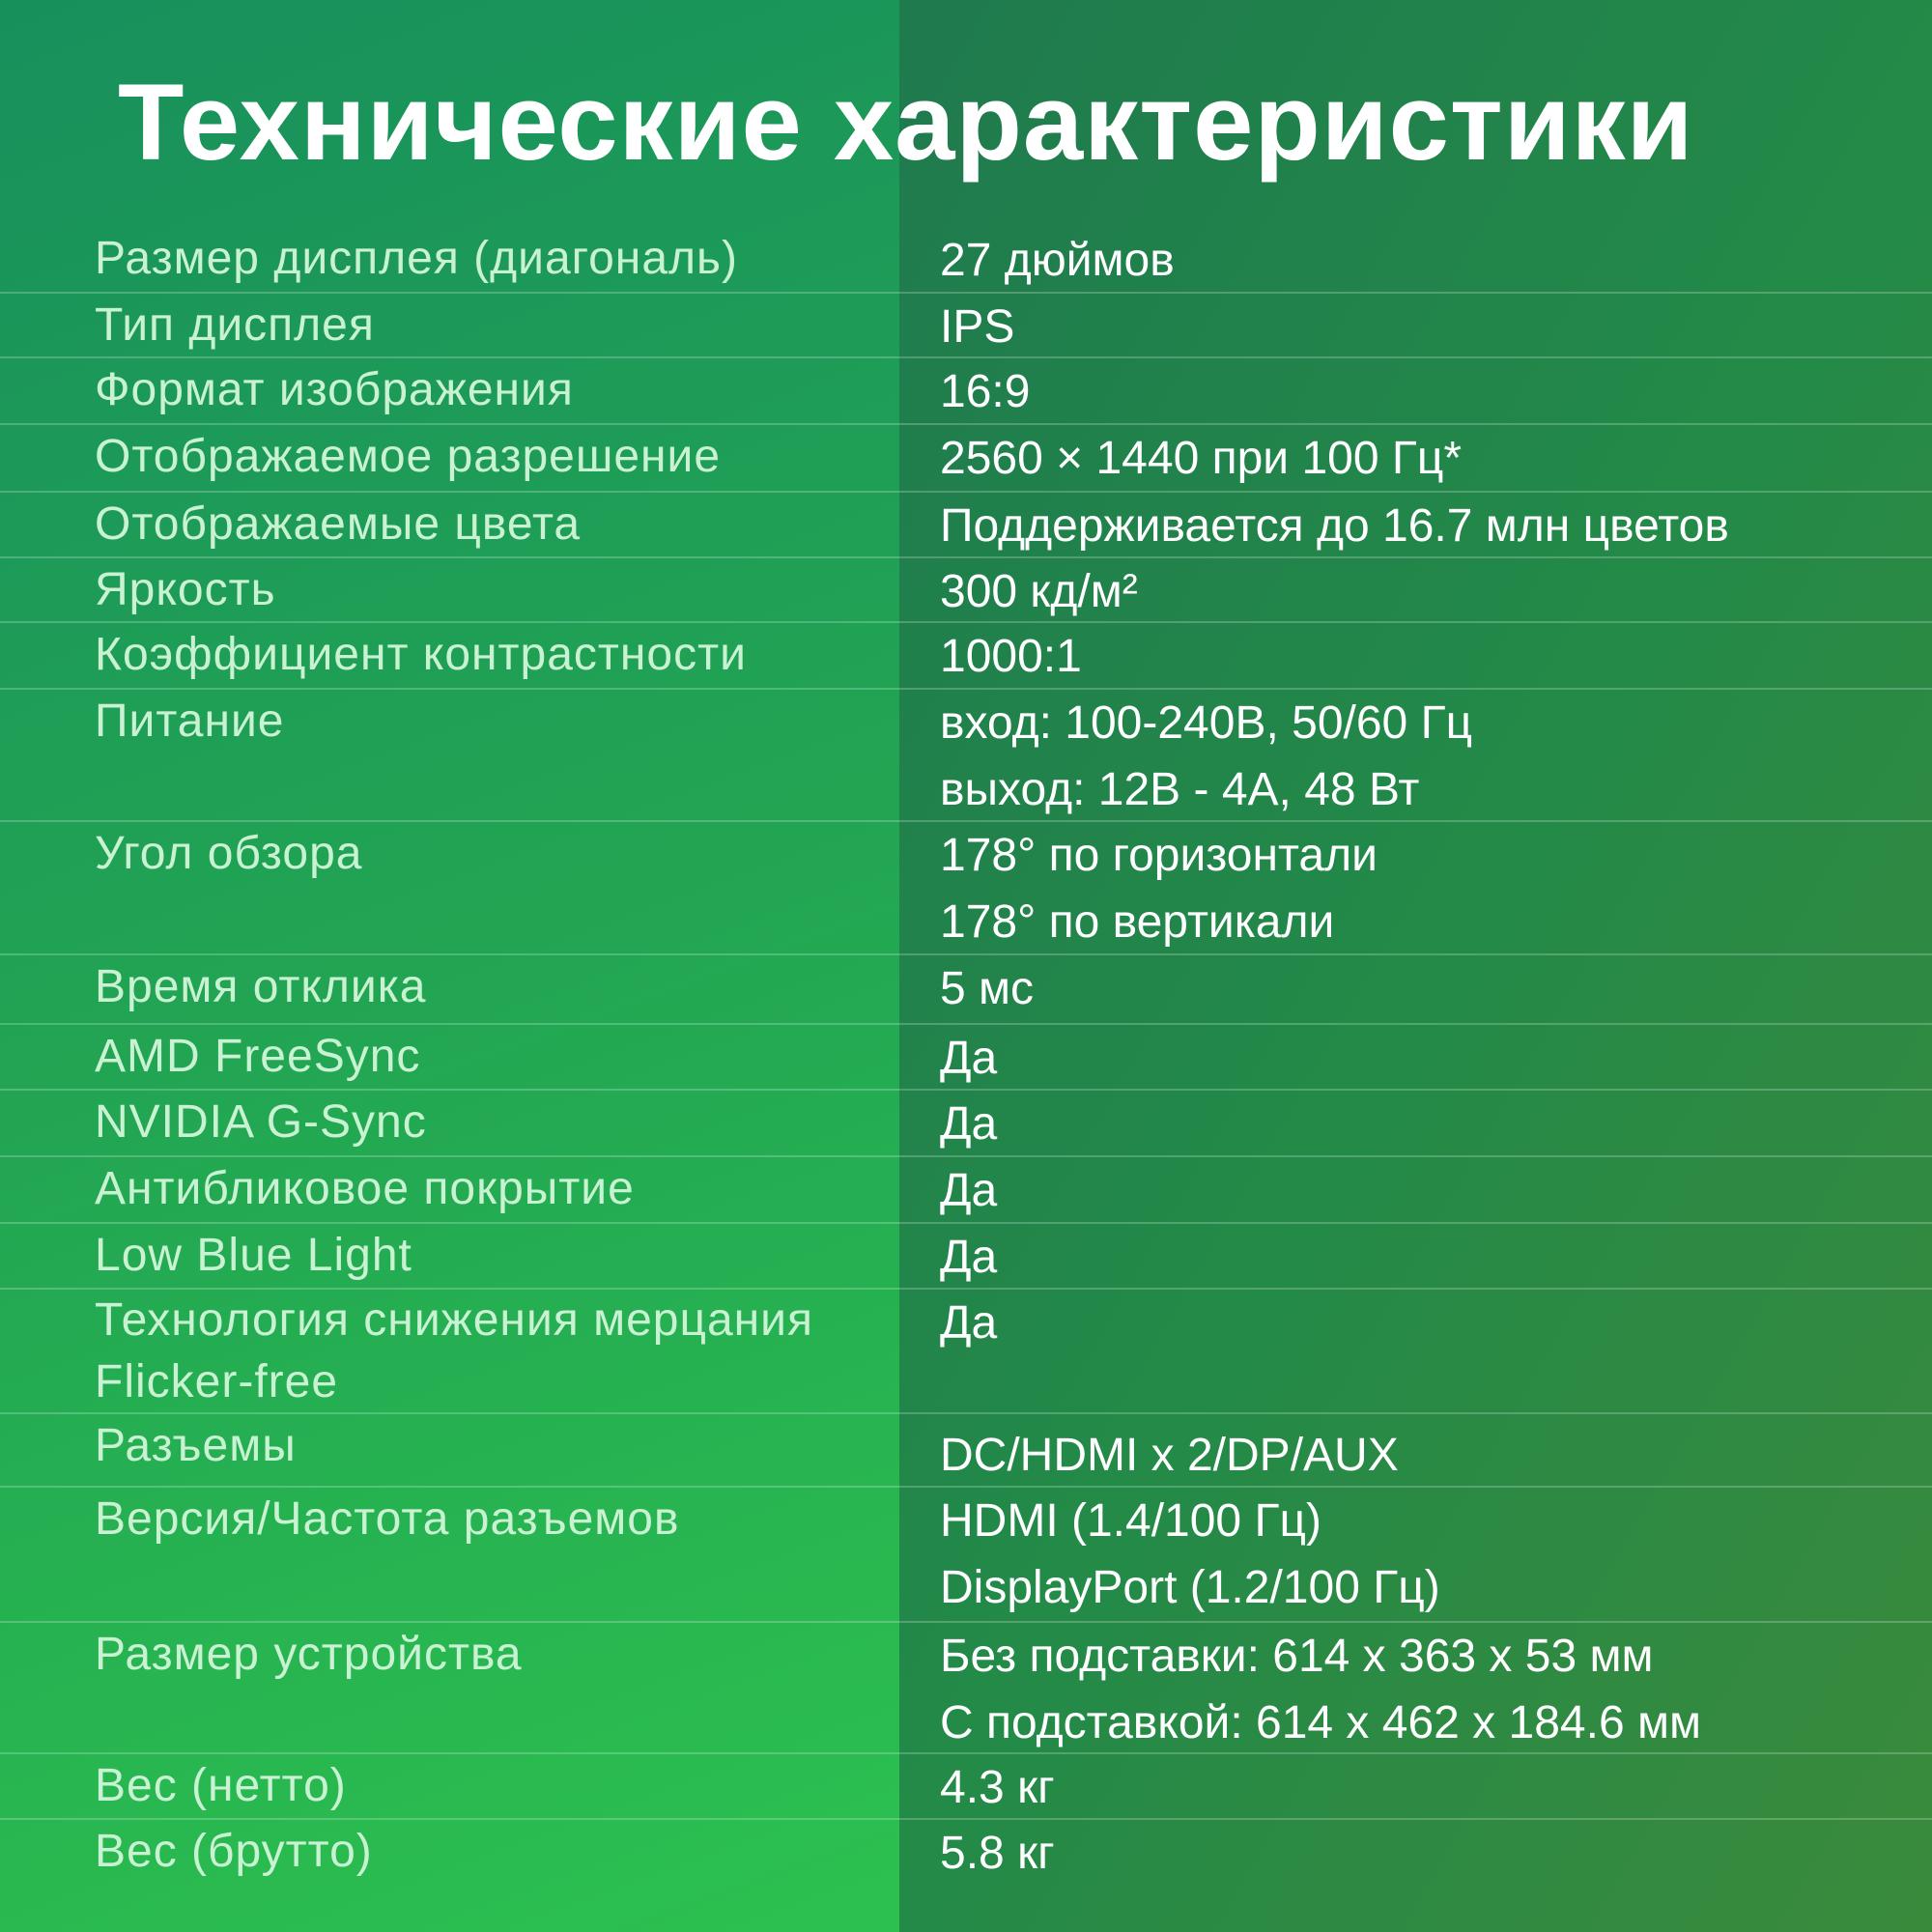 The image size is (1932, 1932). What do you see at coordinates (985, 391) in the screenshot?
I see `spec-value-line: 16:9` at bounding box center [985, 391].